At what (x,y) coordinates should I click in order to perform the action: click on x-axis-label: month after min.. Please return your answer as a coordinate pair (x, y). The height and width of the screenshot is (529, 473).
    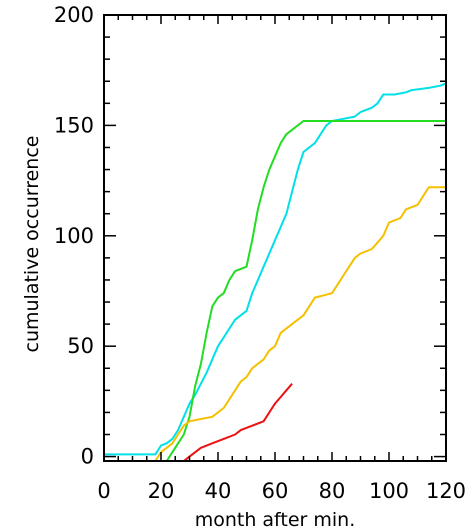
    Looking at the image, I should click on (275, 519).